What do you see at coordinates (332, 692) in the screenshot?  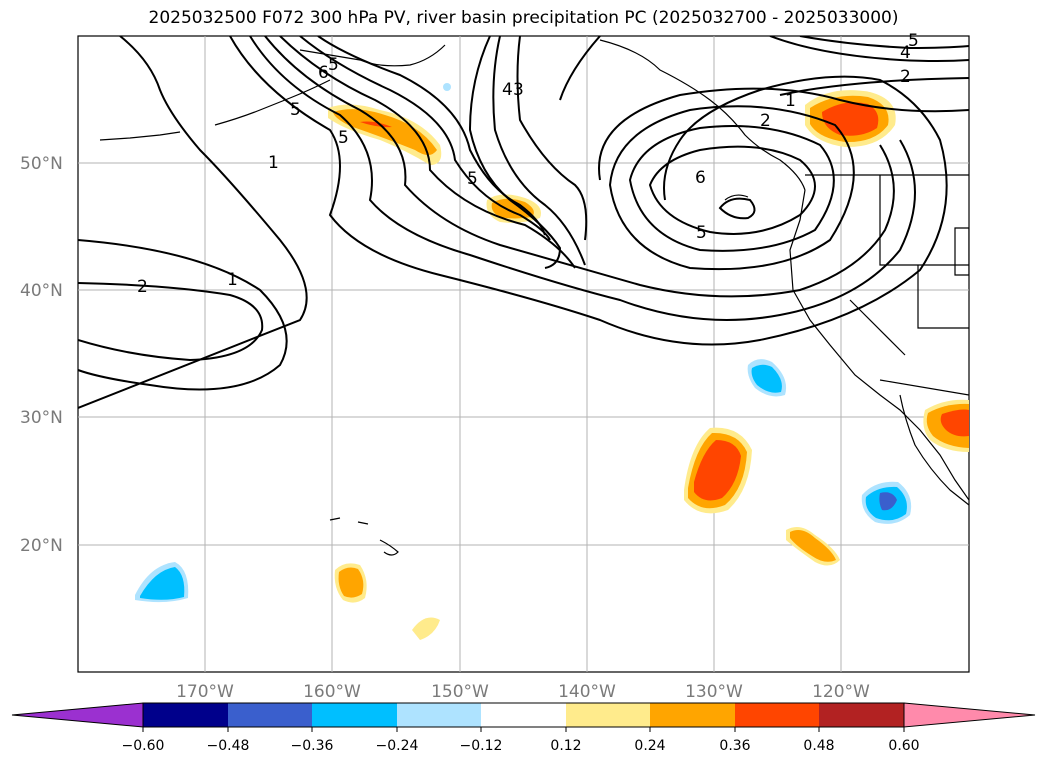 I see `lon-label-160w: 160°W` at bounding box center [332, 692].